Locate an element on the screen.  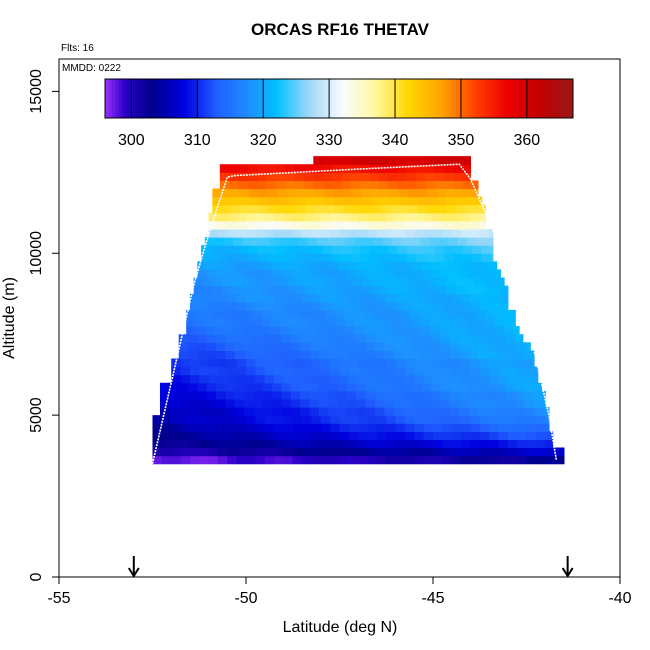
x-tick-label: -50 is located at coordinates (245, 598).